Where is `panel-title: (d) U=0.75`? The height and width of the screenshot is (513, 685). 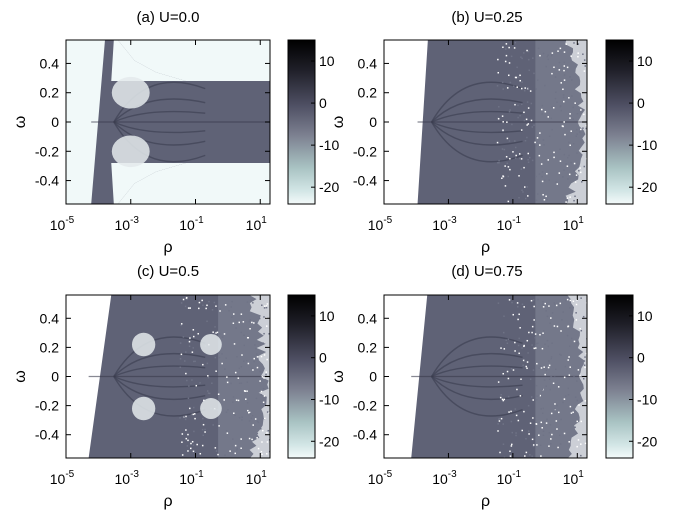
panel-title: (d) U=0.75 is located at coordinates (486, 271).